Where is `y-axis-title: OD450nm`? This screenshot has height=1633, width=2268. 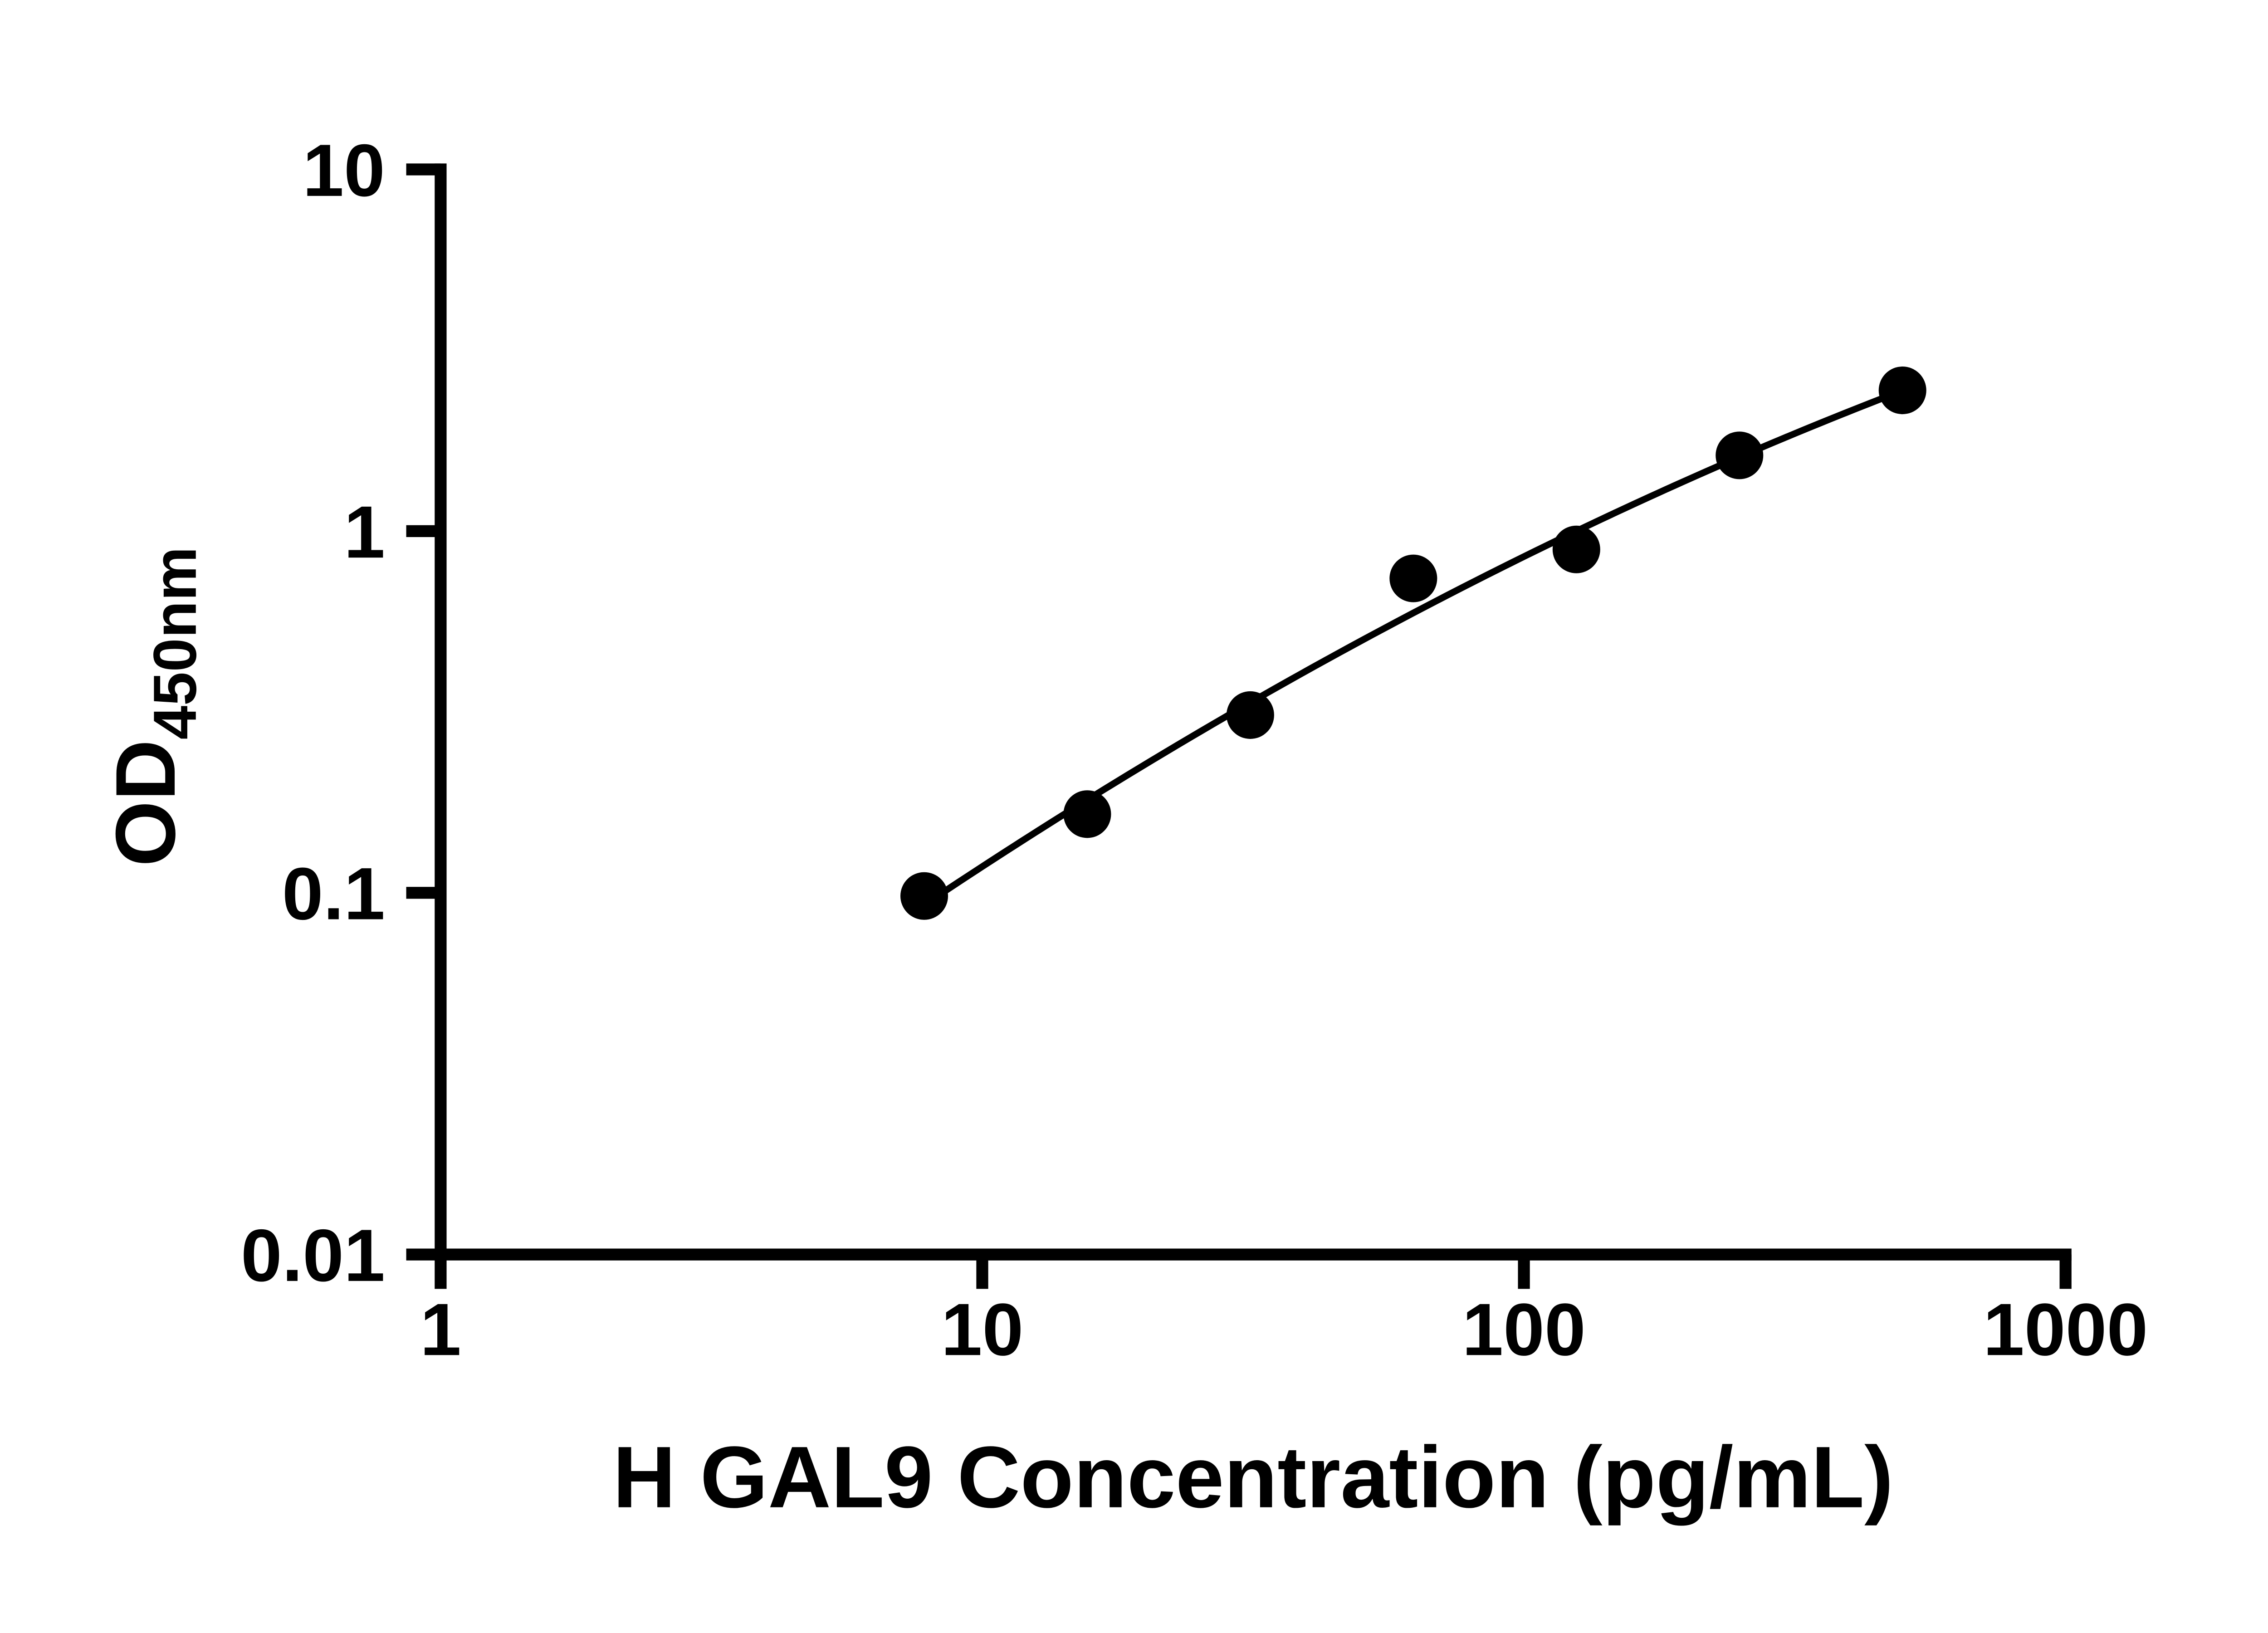 y-axis-title: OD450nm is located at coordinates (154, 706).